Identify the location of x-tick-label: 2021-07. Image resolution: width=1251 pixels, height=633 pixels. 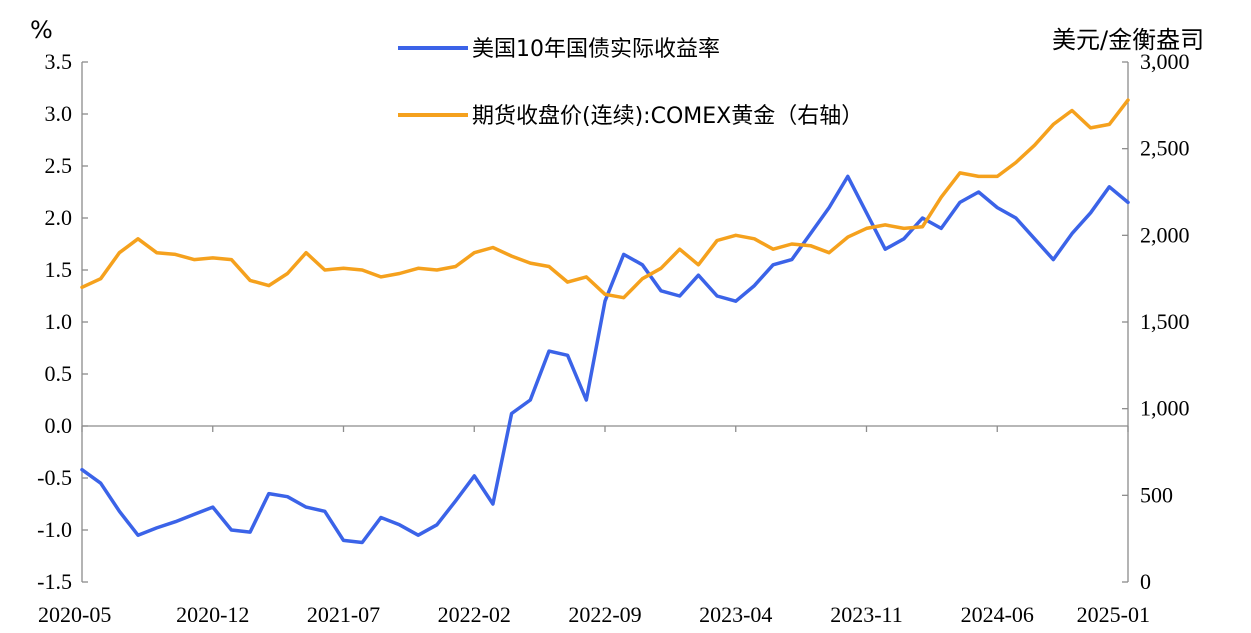
(343, 614).